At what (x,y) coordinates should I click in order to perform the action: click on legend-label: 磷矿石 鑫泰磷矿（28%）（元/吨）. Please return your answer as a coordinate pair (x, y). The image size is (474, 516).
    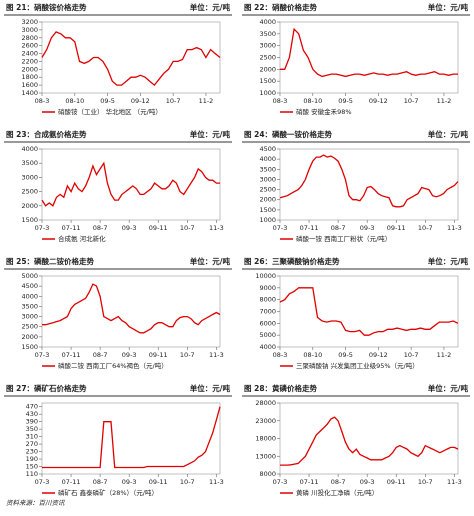
    Looking at the image, I should click on (108, 492).